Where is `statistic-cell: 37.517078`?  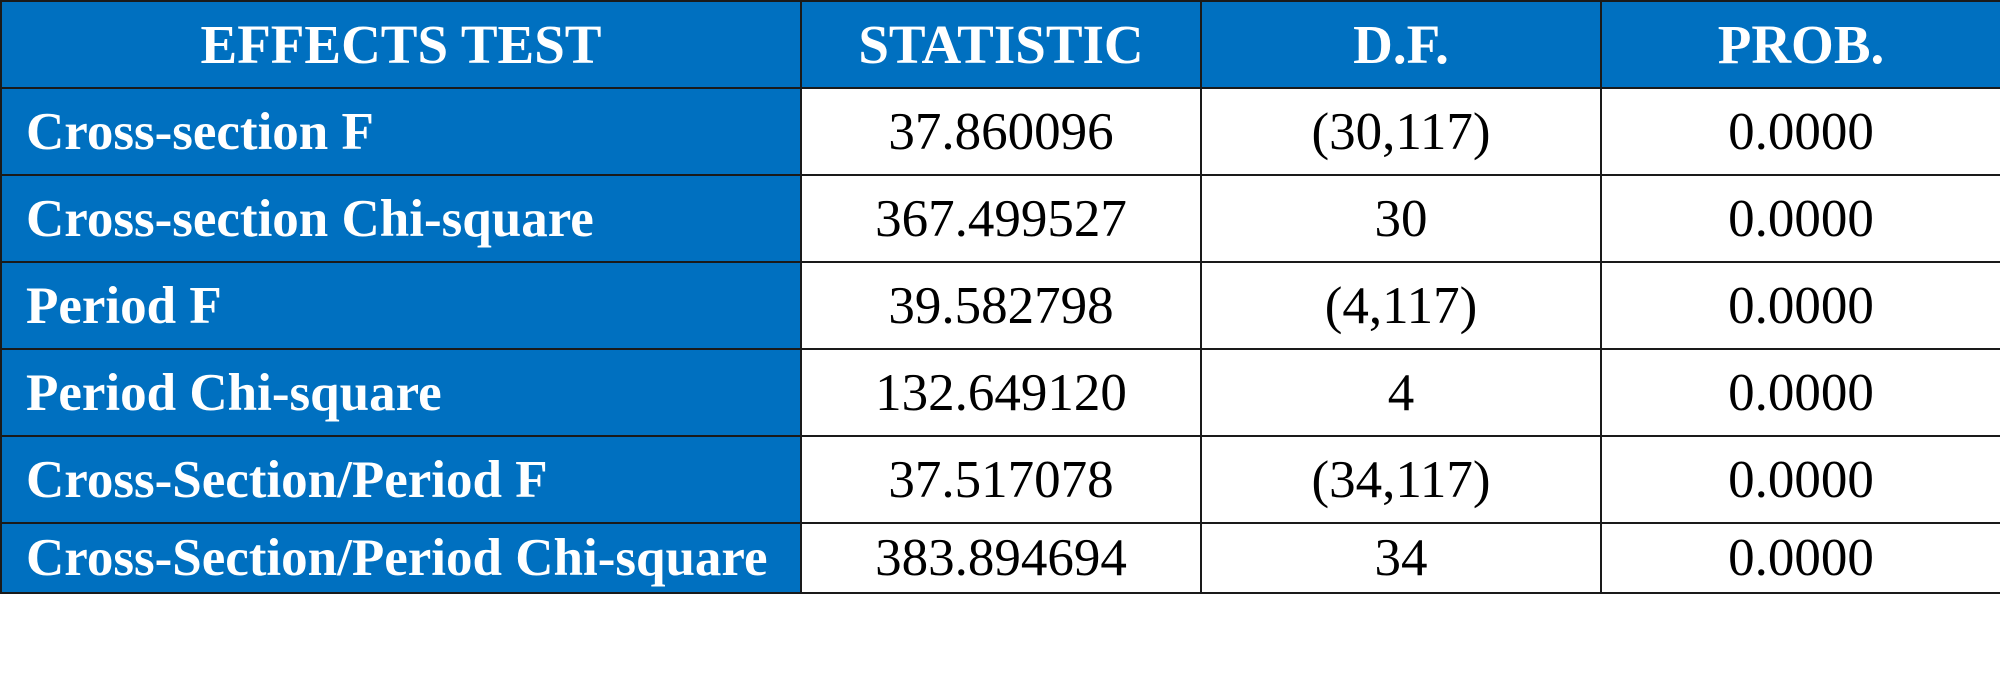
statistic-cell: 37.517078 is located at coordinates (1001, 479).